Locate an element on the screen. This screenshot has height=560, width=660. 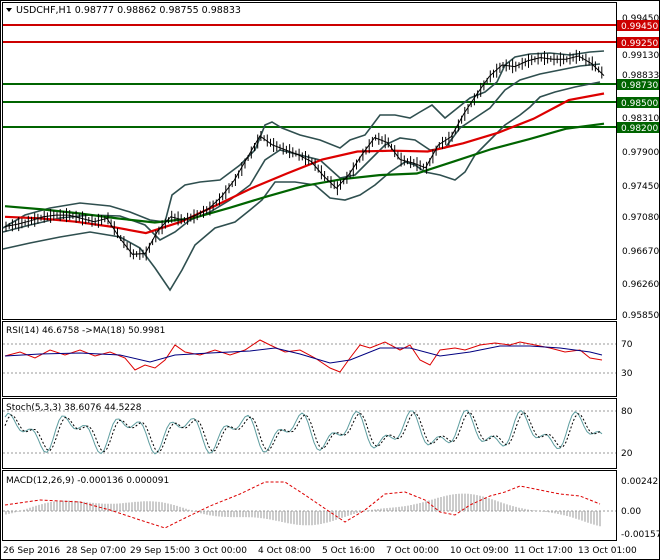
stoch-panel is located at coordinates (309, 433).